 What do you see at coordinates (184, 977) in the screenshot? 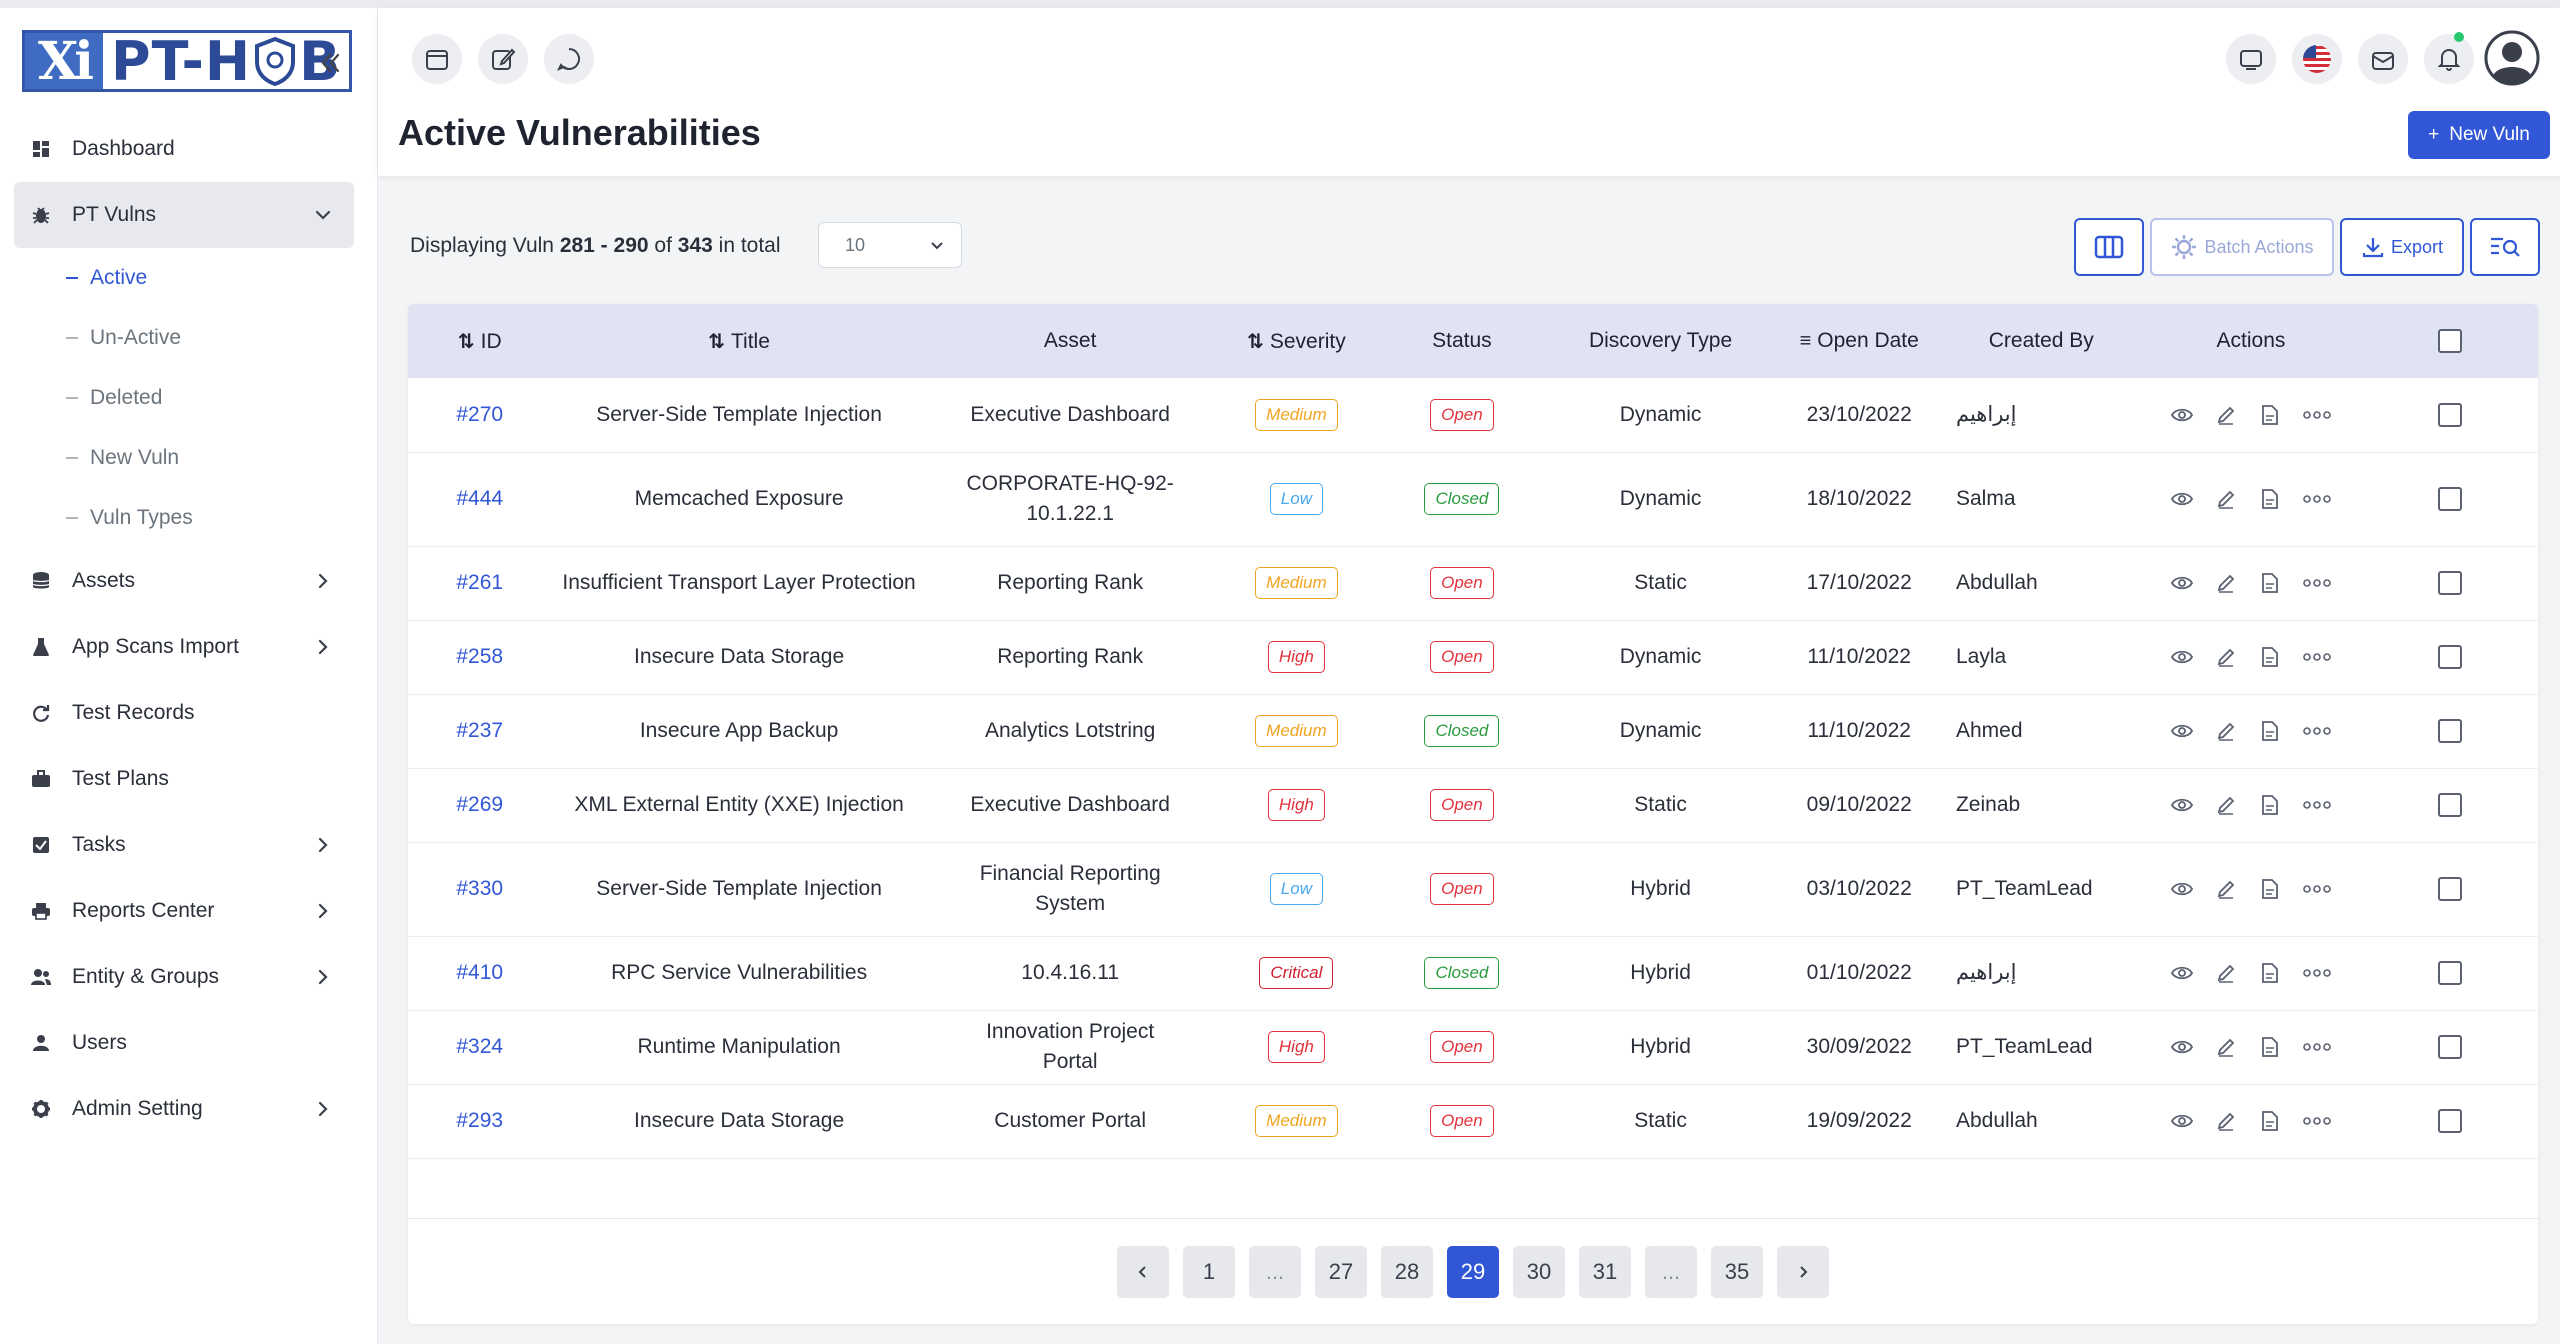
I see `sidebar-item-entity-groups: Entity & Groups` at bounding box center [184, 977].